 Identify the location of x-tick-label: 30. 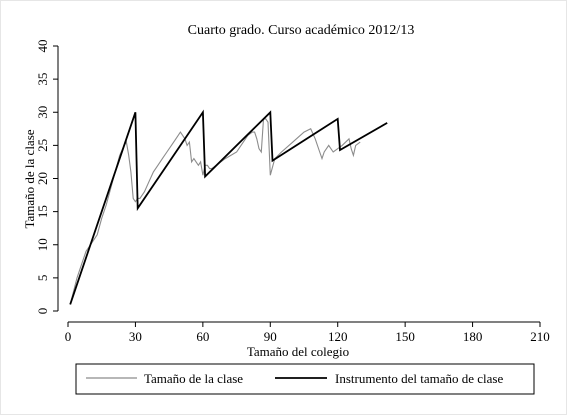
(135, 336).